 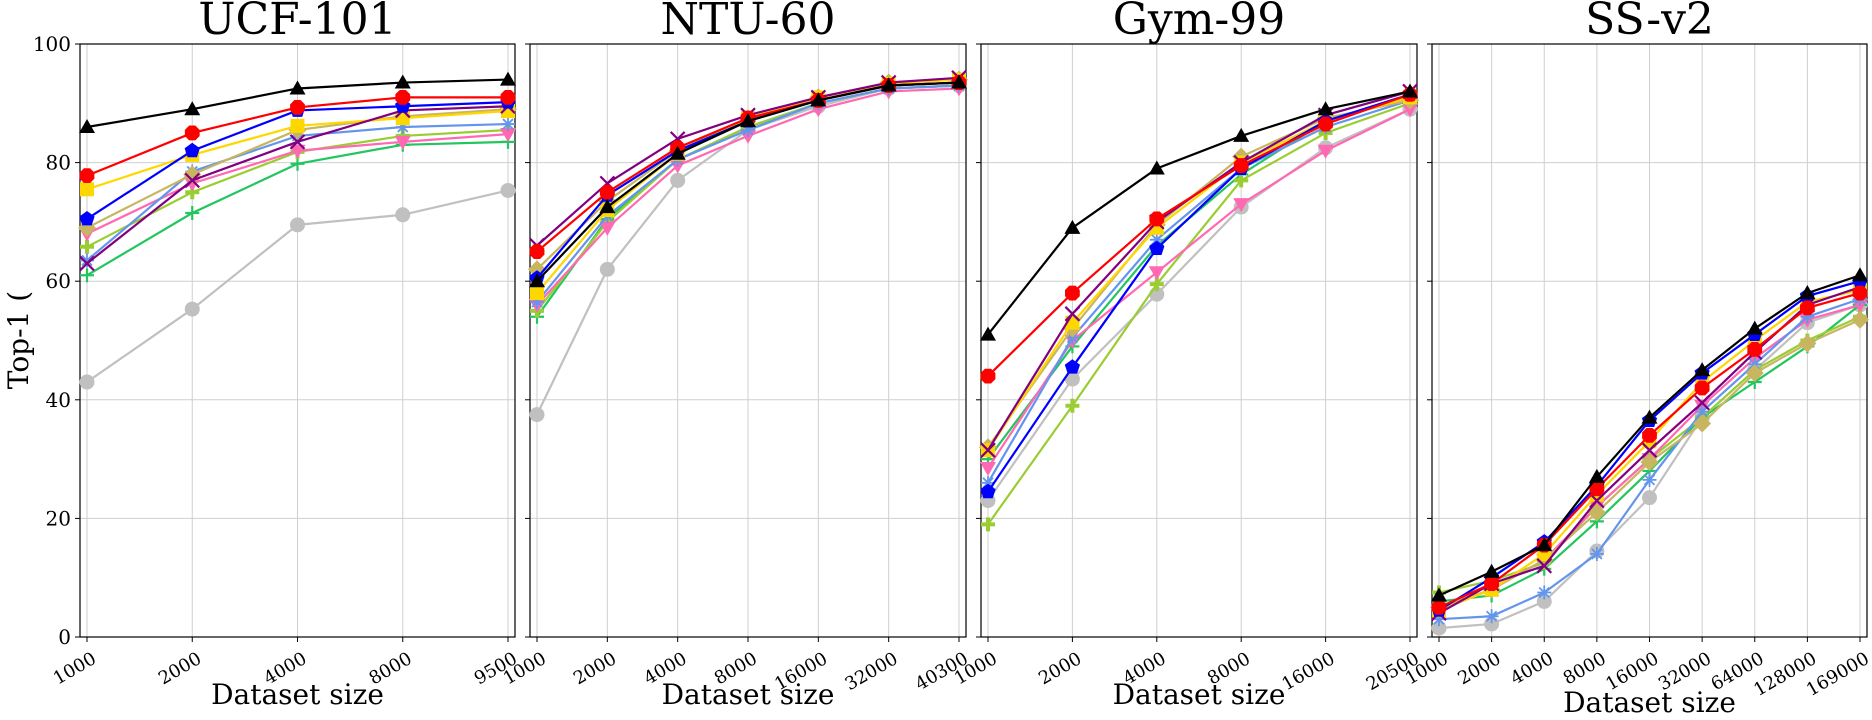 What do you see at coordinates (1199, 22) in the screenshot?
I see `panel-title: Gym-99` at bounding box center [1199, 22].